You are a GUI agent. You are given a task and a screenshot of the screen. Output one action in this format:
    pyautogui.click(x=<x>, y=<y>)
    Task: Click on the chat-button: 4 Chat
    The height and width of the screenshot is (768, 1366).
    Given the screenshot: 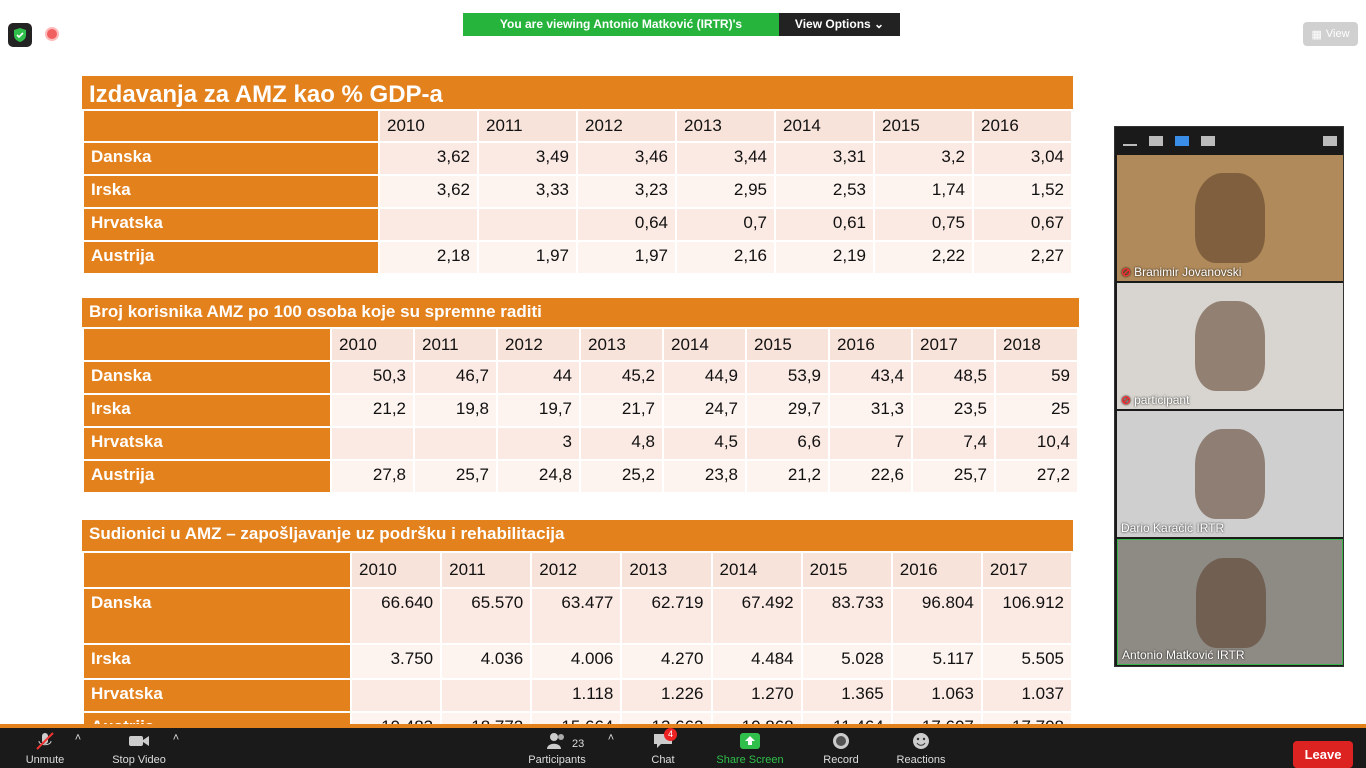 What is the action you would take?
    pyautogui.click(x=663, y=747)
    